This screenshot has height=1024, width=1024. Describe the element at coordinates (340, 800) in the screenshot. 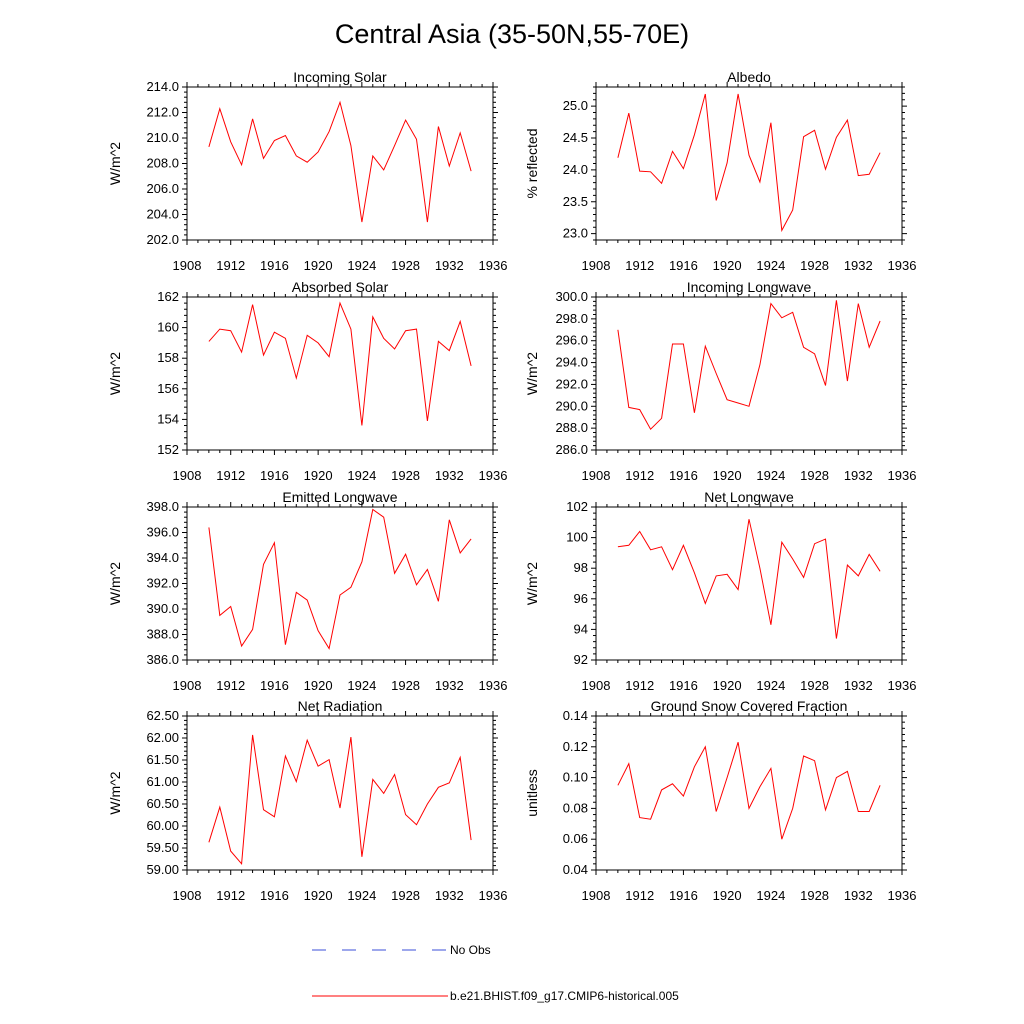

I see `series-line-net-radiation` at that location.